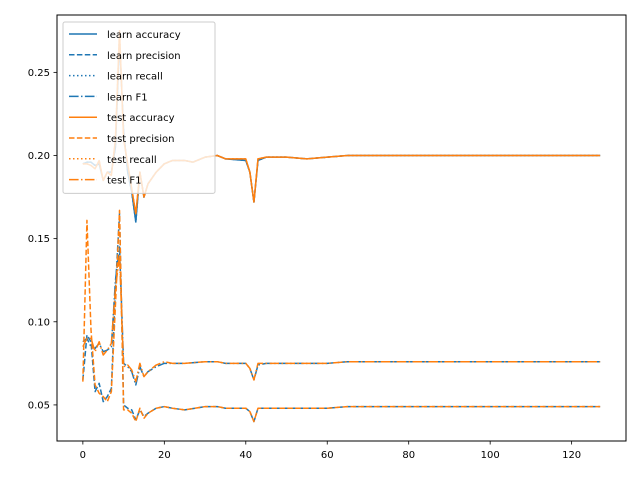  What do you see at coordinates (164, 455) in the screenshot?
I see `x-tick-label: 20` at bounding box center [164, 455].